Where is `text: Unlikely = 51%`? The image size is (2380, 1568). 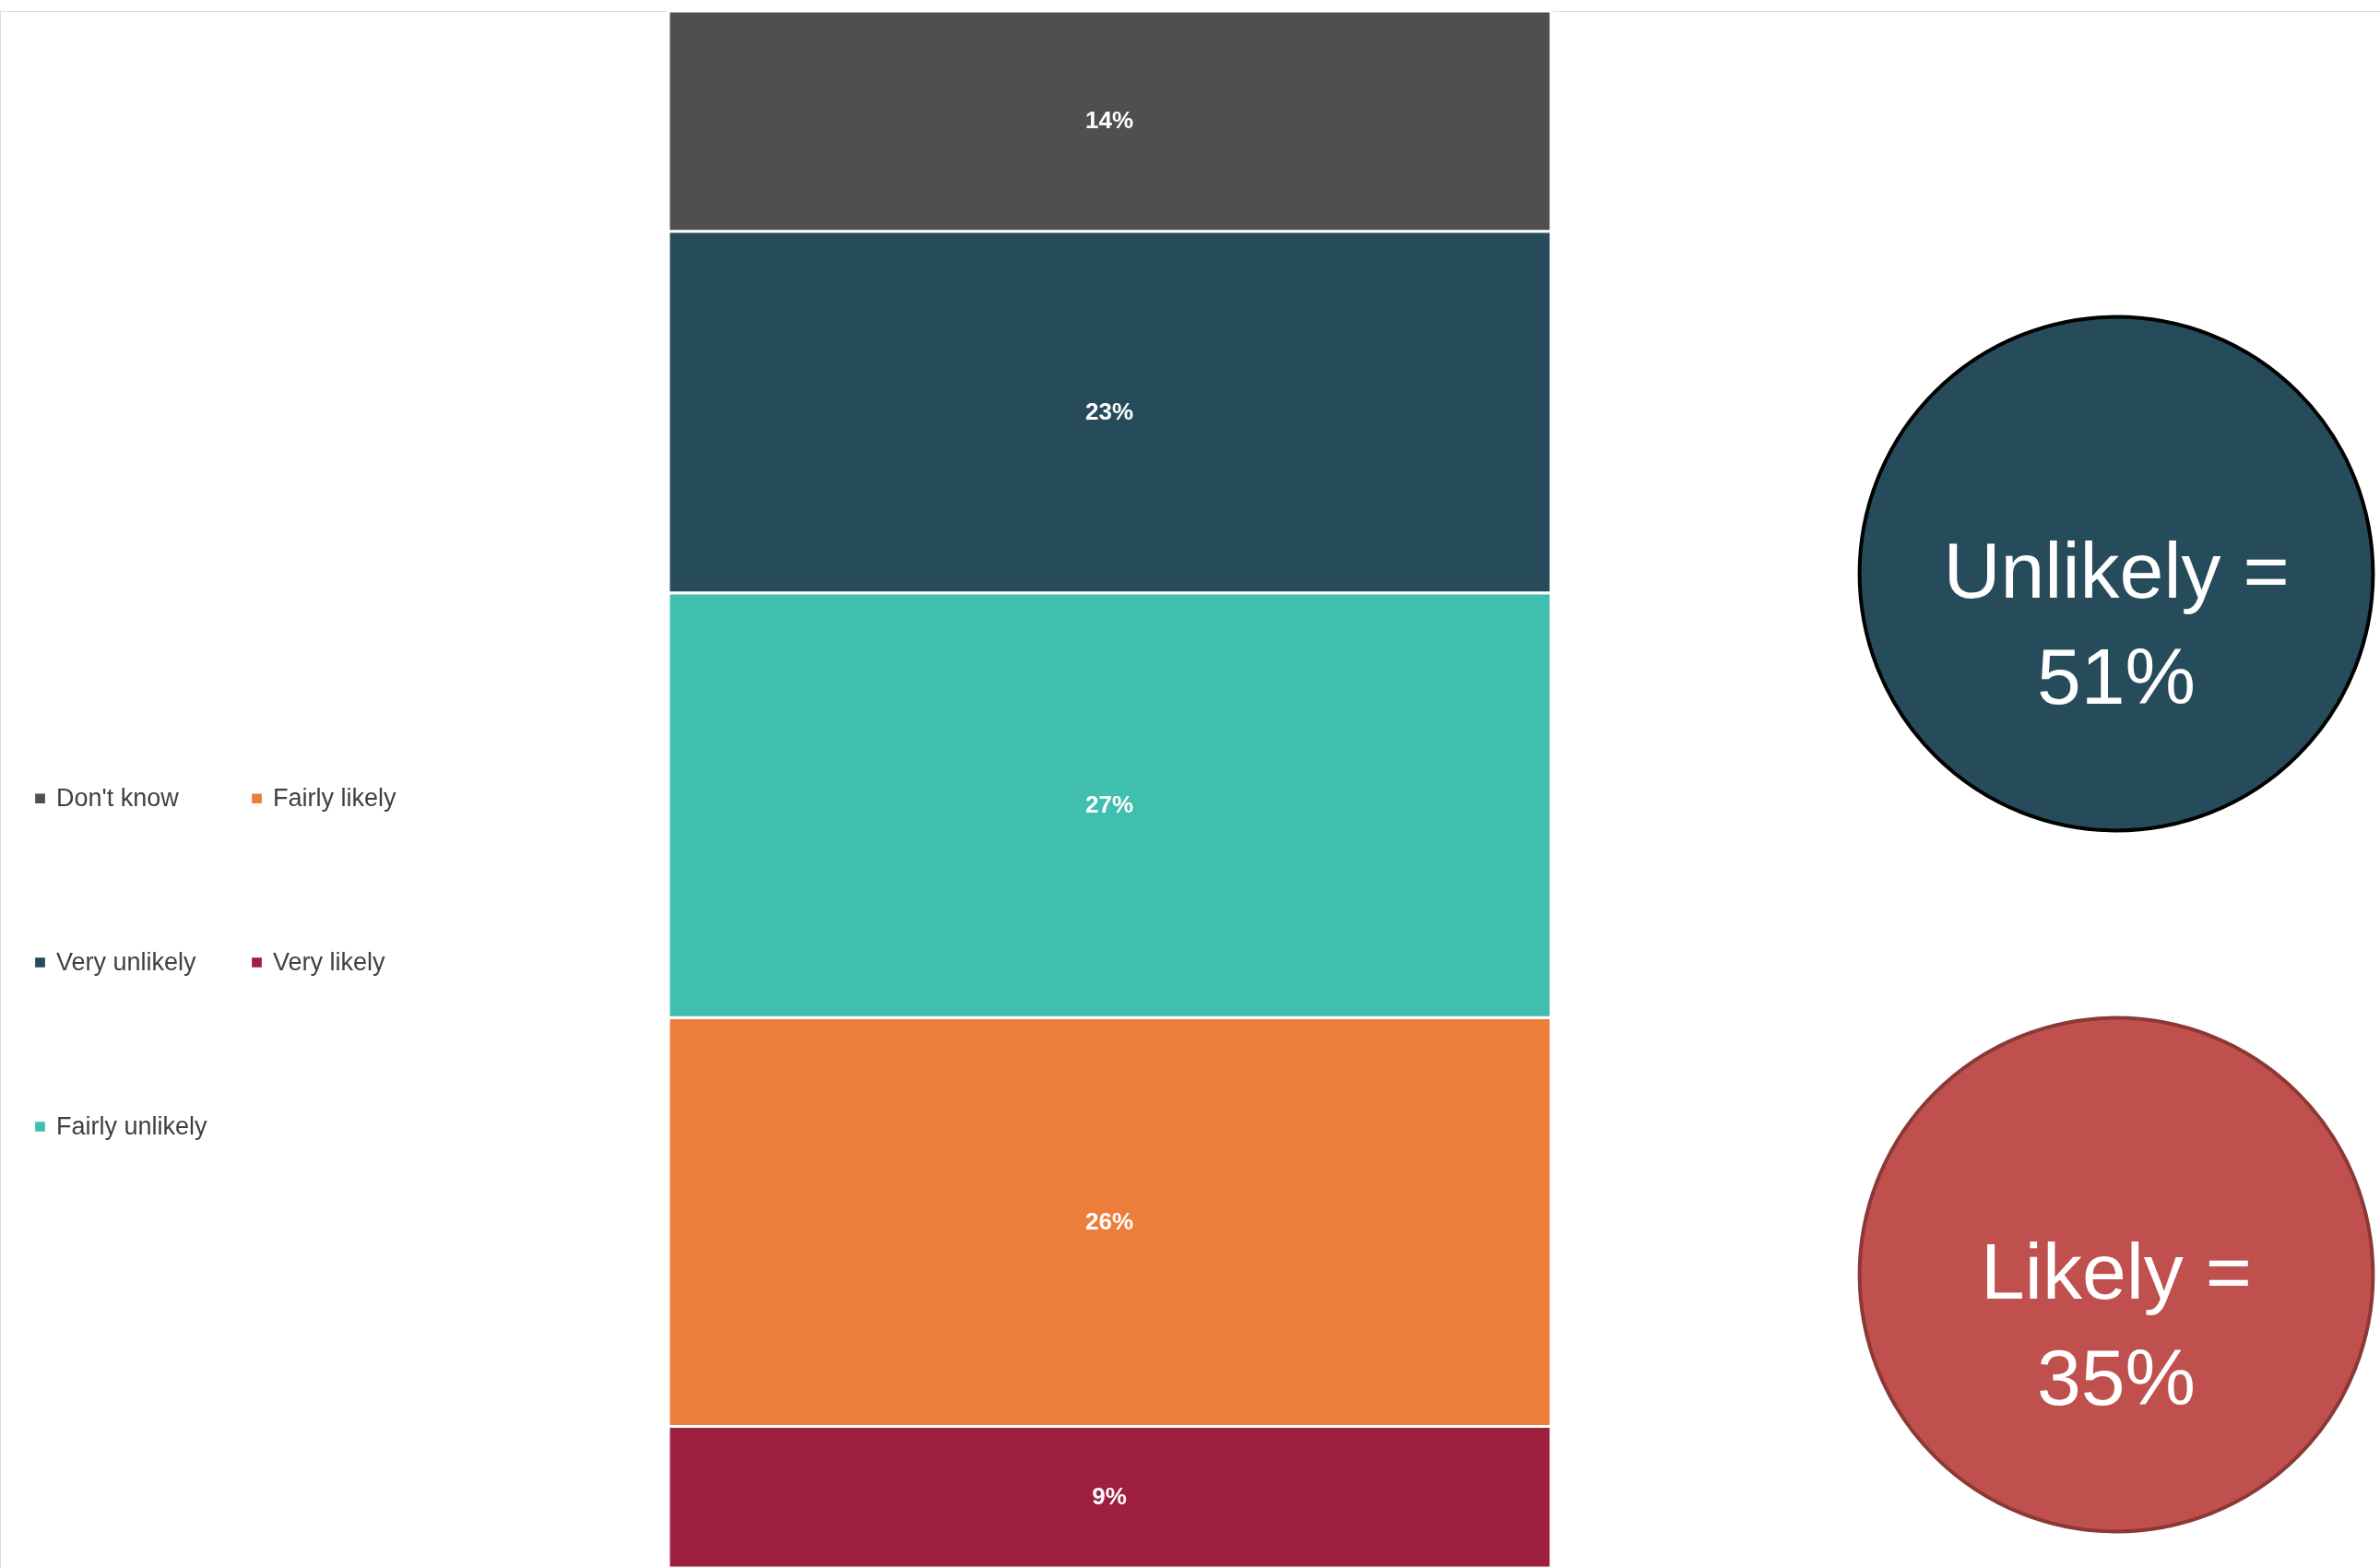 text: Unlikely = 51% is located at coordinates (2116, 623).